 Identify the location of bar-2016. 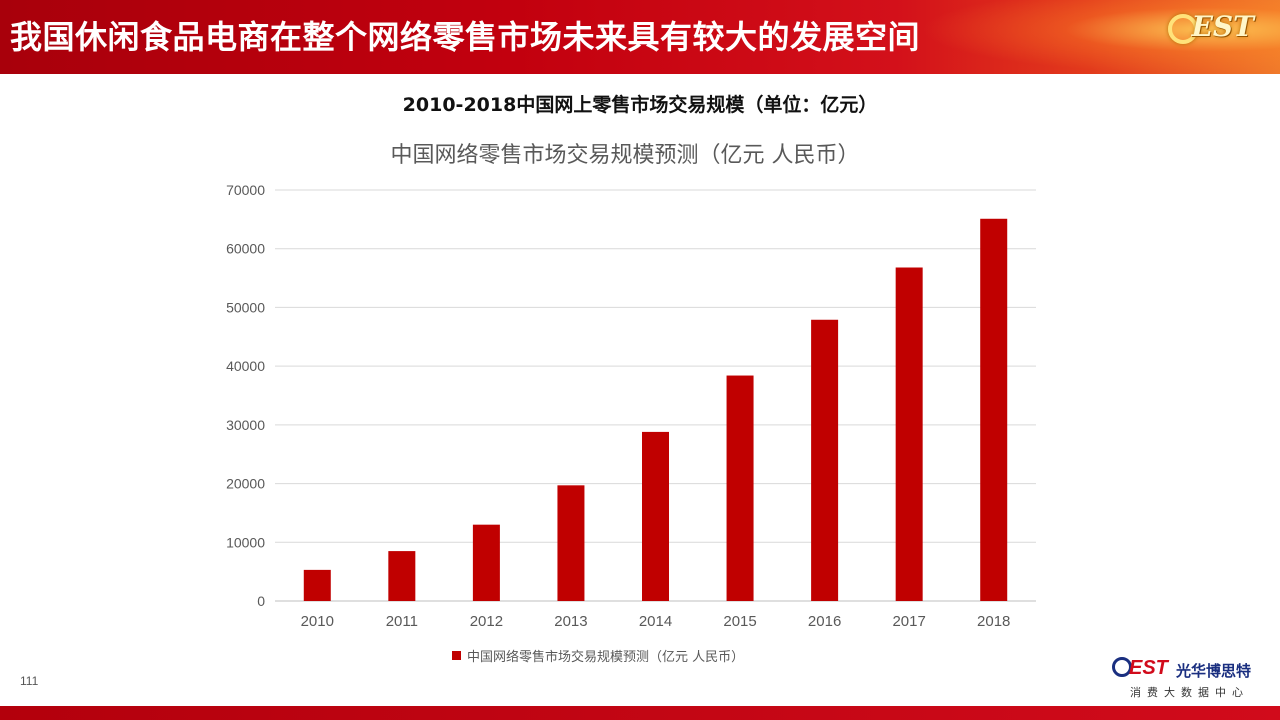
(825, 460).